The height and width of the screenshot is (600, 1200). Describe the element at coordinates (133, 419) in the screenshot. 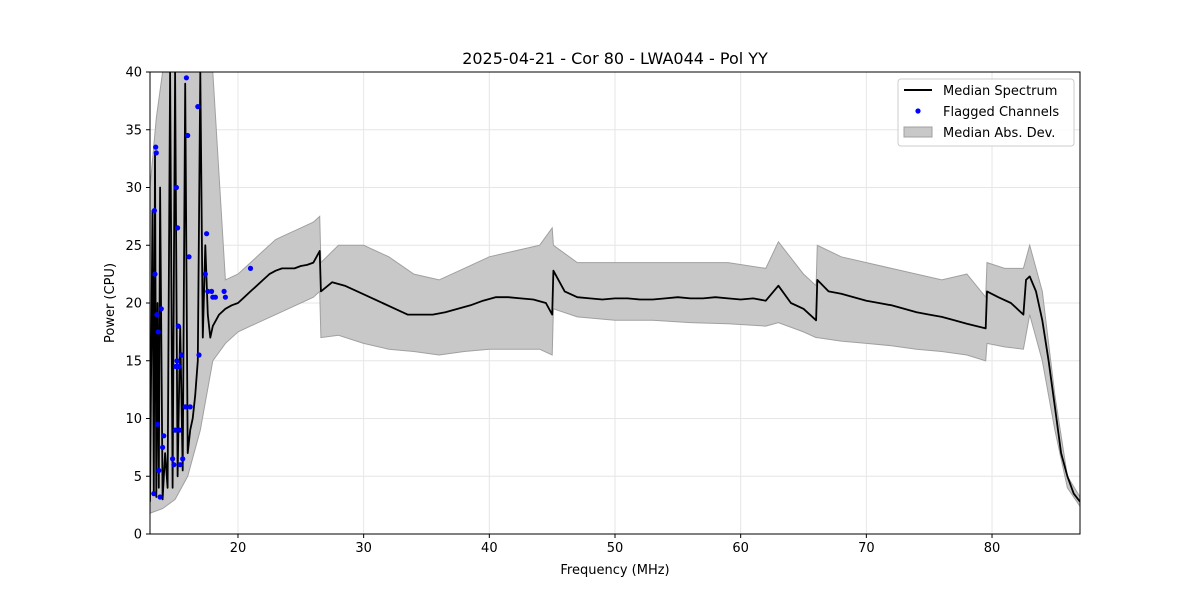

I see `y-tick-label: 10` at that location.